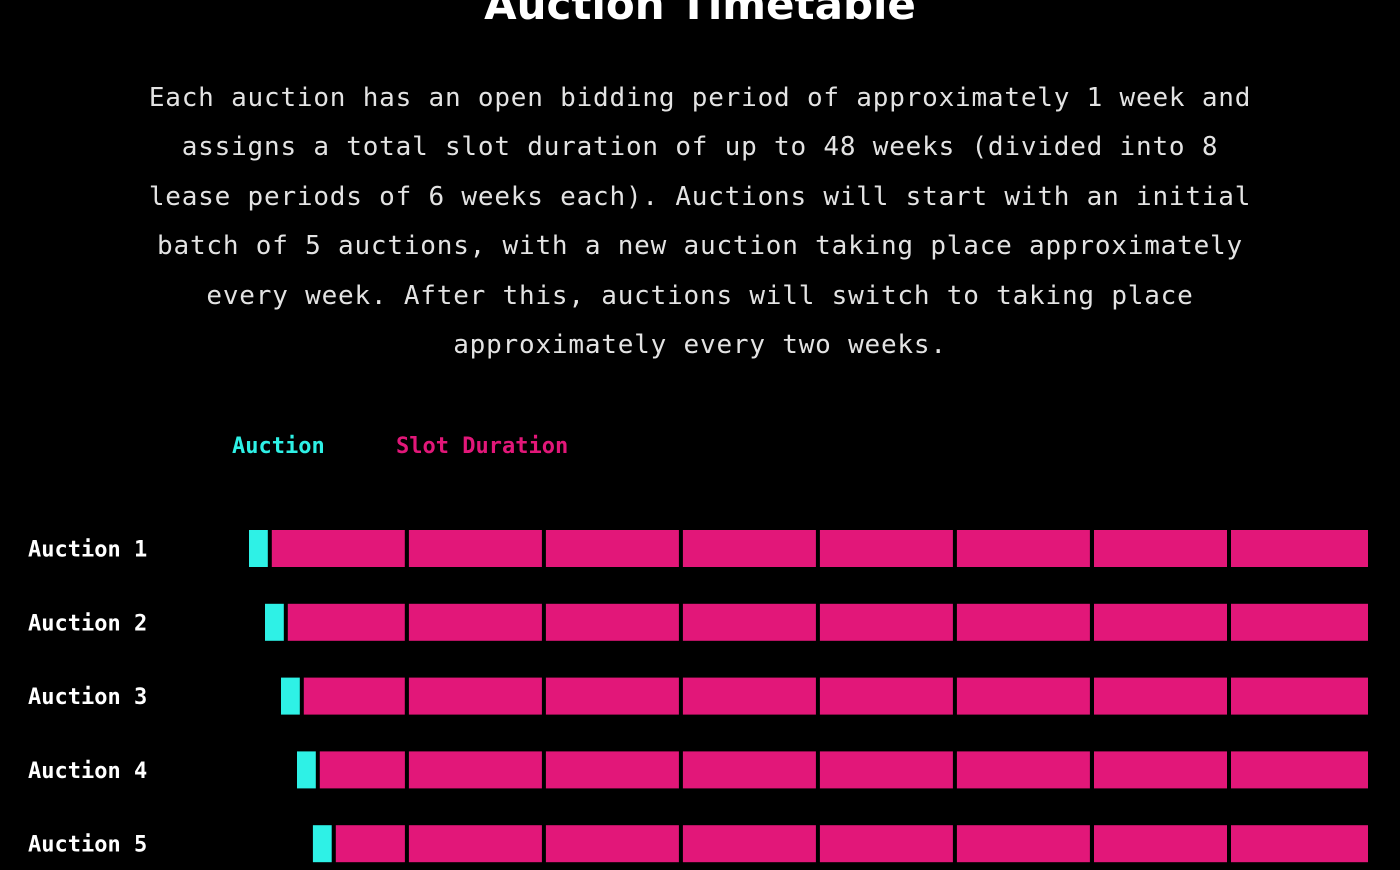 The width and height of the screenshot is (1400, 870). I want to click on legend-auction: Auction, so click(278, 446).